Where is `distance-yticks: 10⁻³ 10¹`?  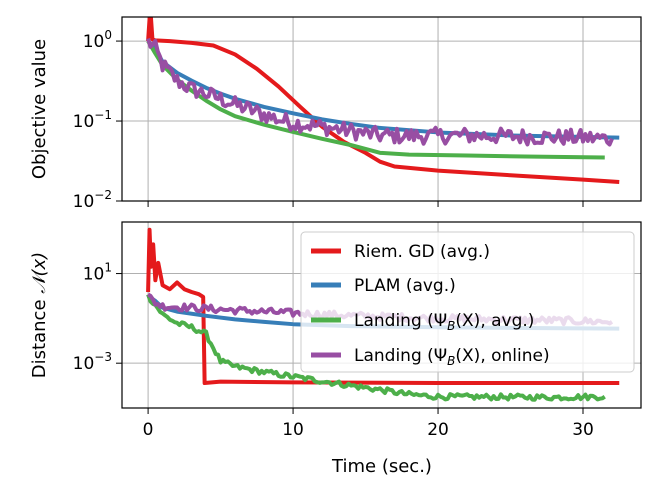
distance-yticks: 10⁻³ 10¹ is located at coordinates (97, 317).